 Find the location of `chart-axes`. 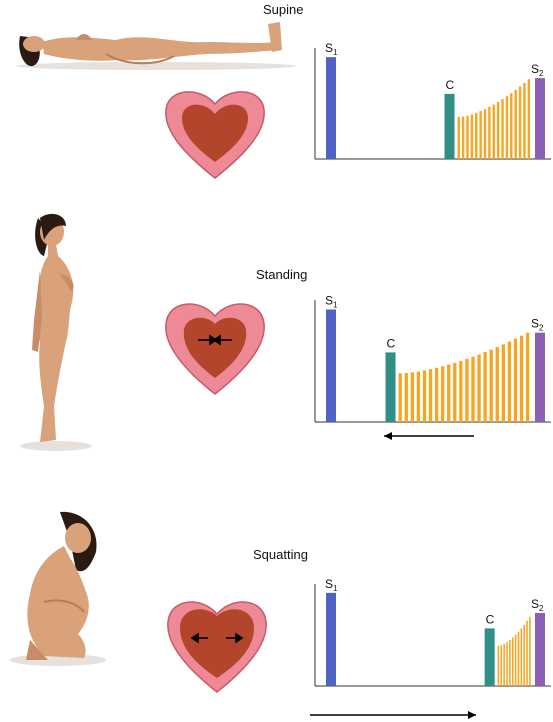

chart-axes is located at coordinates (432, 361).